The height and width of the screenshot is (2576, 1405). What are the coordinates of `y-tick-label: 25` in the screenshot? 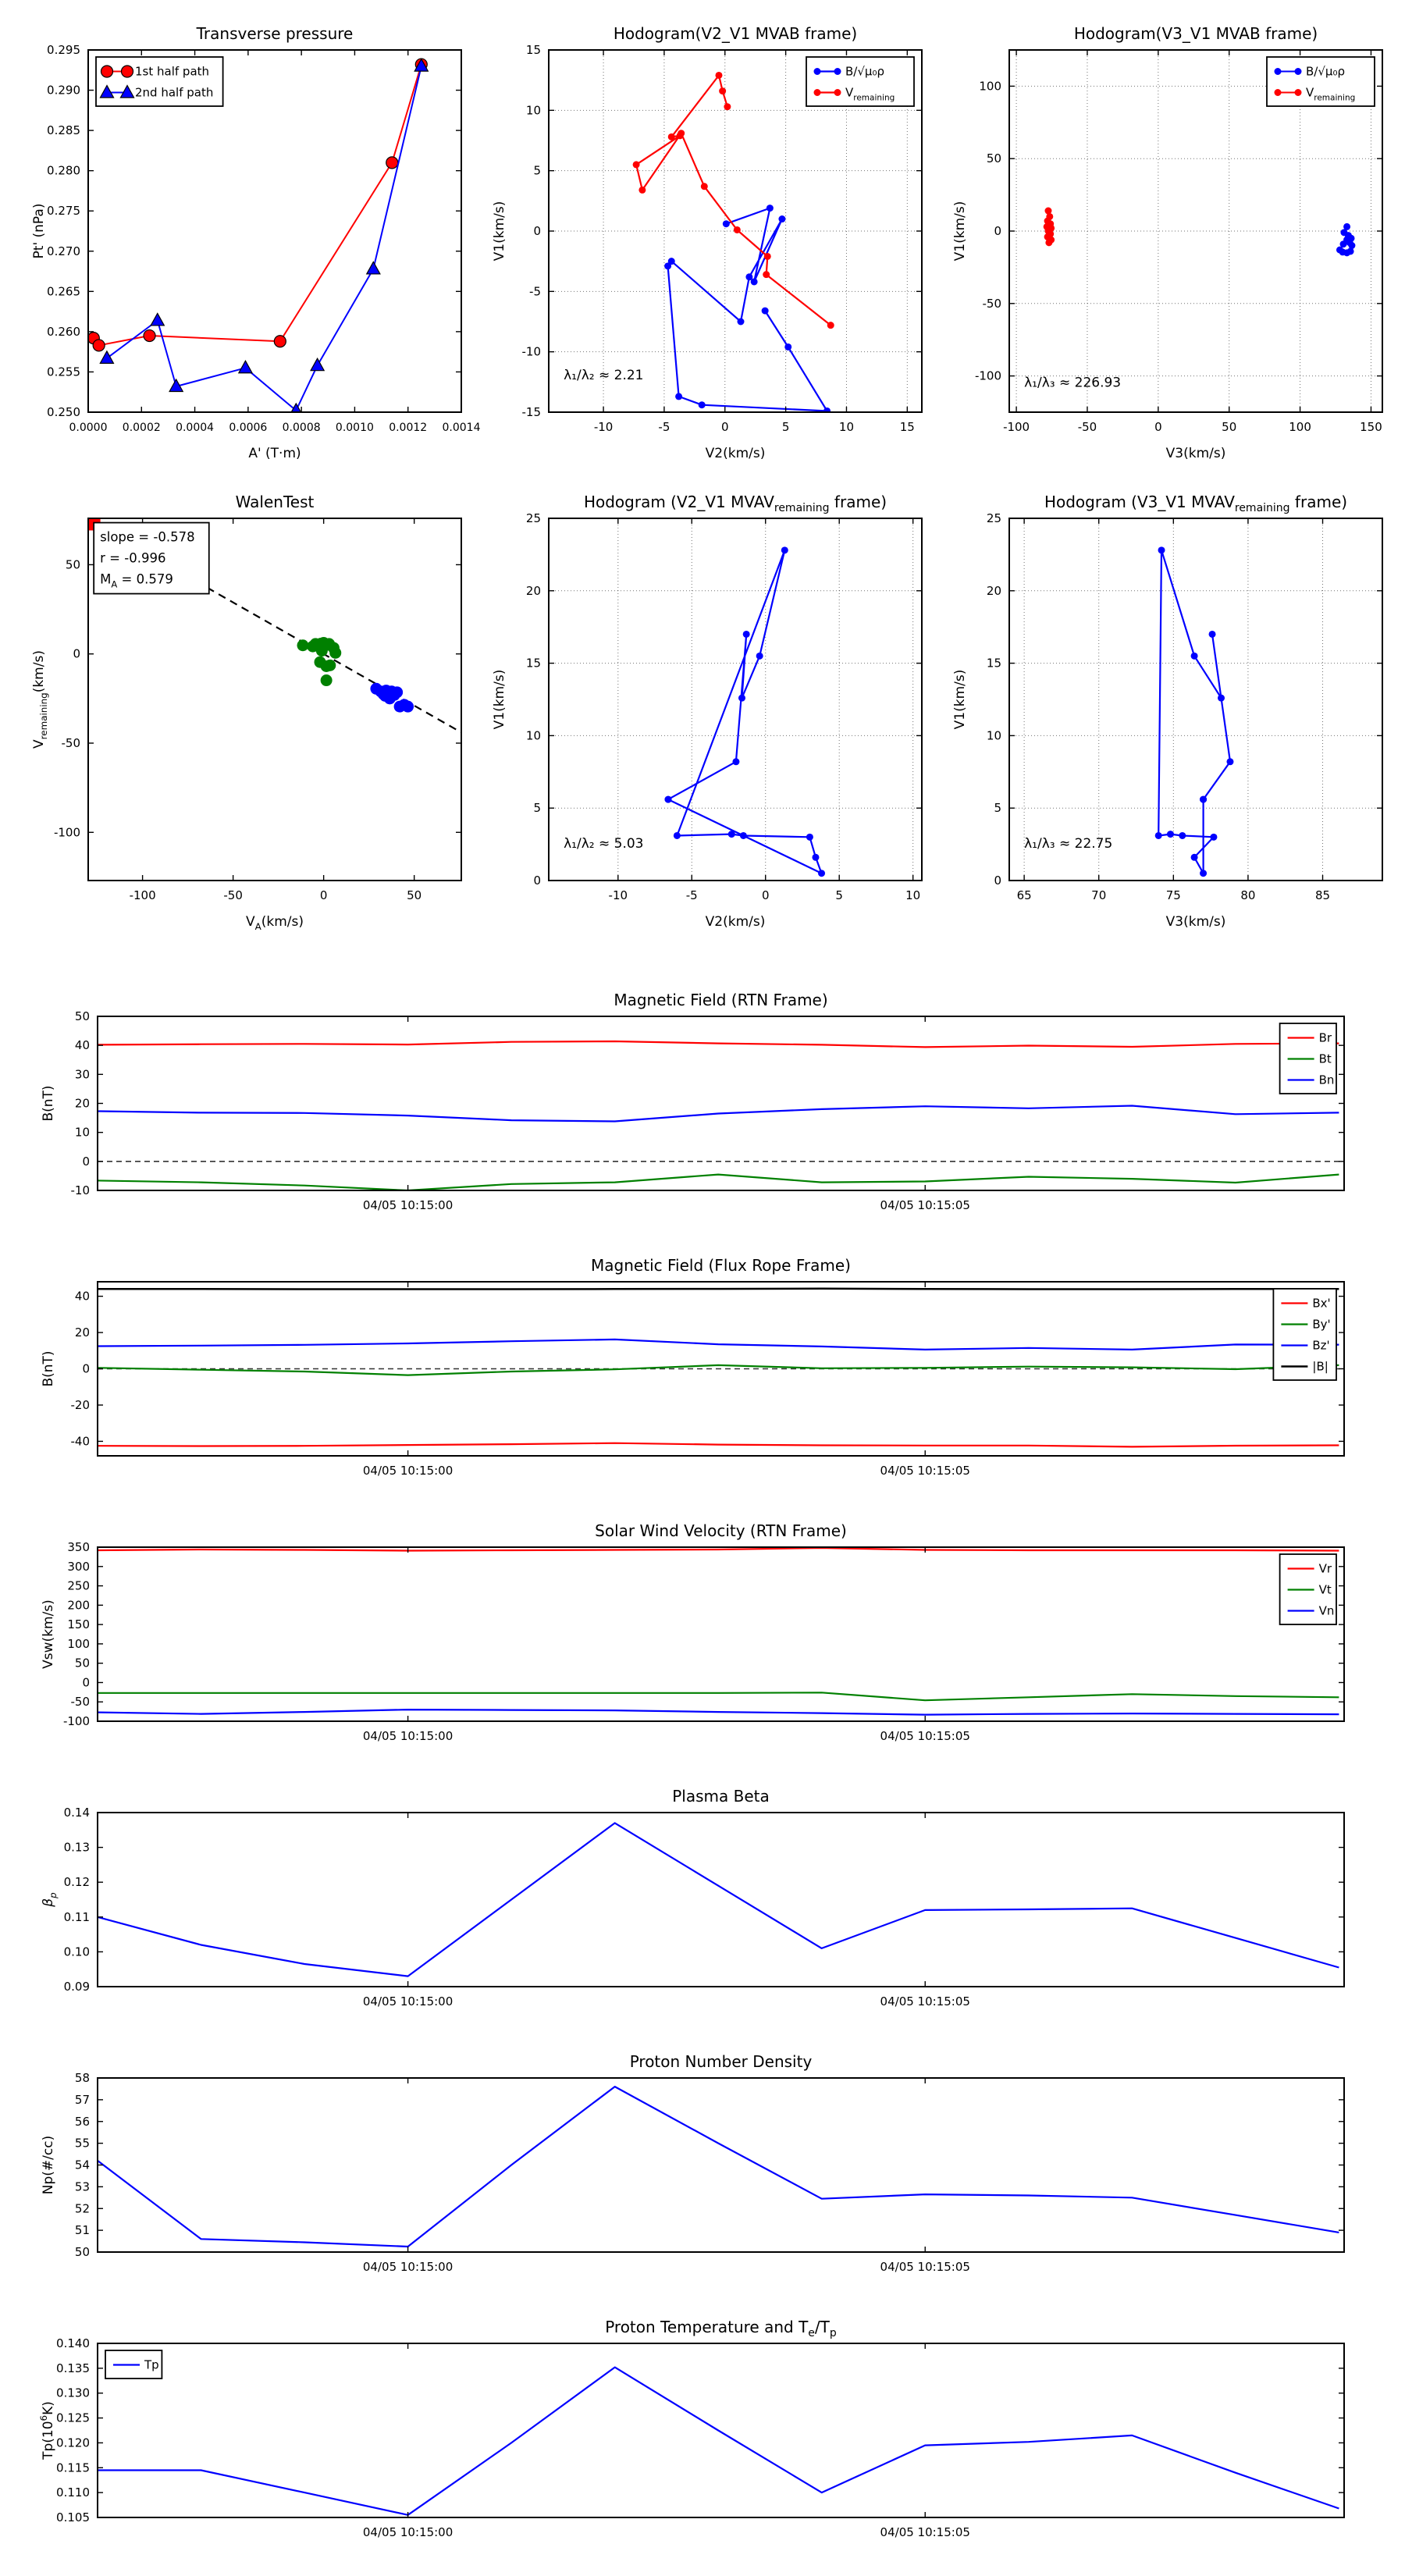 It's located at (994, 518).